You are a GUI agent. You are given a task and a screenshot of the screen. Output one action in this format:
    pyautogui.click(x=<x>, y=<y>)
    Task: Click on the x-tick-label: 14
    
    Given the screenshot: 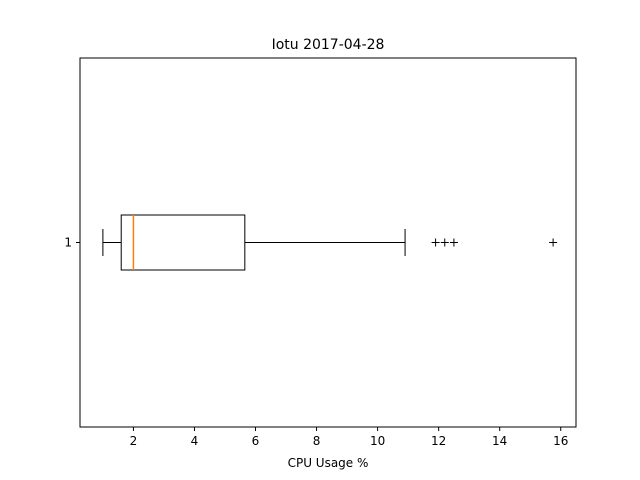 What is the action you would take?
    pyautogui.click(x=499, y=441)
    